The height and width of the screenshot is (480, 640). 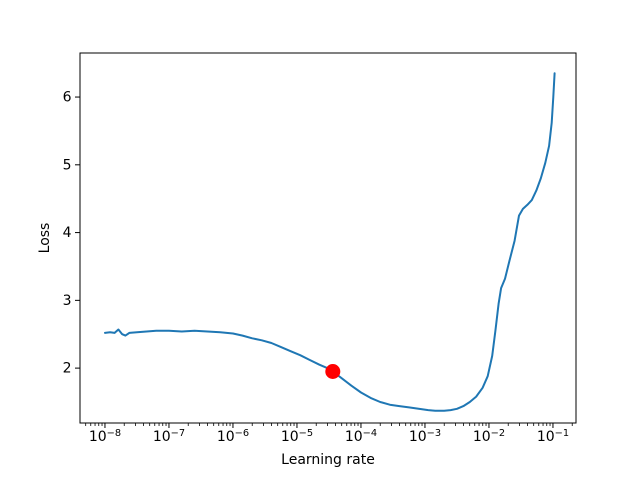 I want to click on svg-text: 10⁻², so click(x=489, y=436).